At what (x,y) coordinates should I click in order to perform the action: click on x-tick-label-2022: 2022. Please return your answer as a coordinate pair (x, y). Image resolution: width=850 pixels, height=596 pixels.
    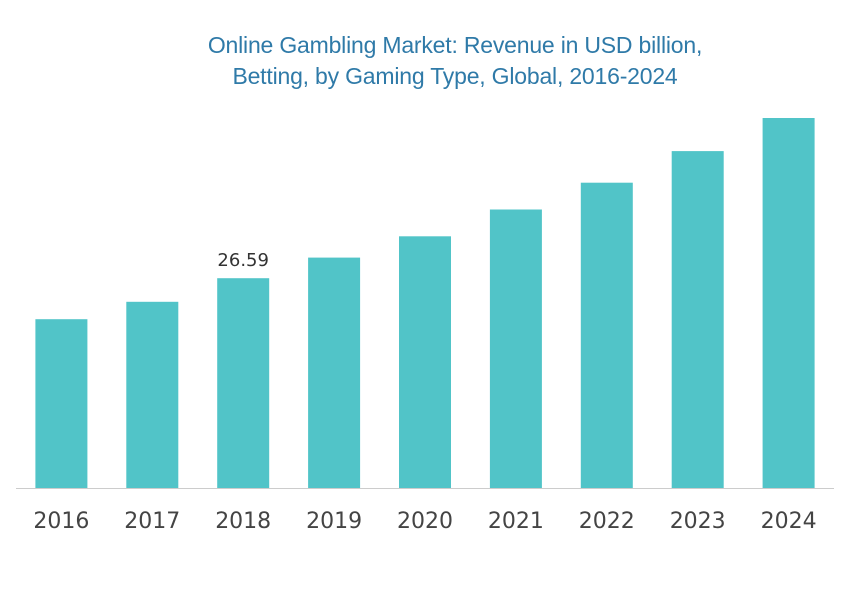
    Looking at the image, I should click on (607, 521).